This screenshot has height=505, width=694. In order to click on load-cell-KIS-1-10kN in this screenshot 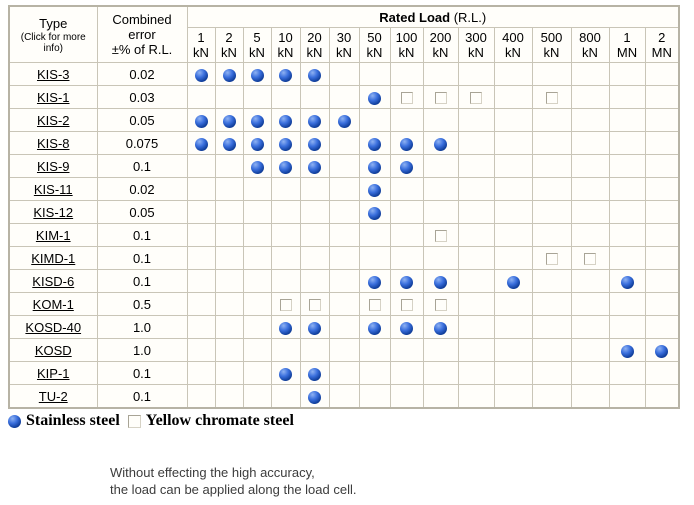, I will do `click(285, 97)`.